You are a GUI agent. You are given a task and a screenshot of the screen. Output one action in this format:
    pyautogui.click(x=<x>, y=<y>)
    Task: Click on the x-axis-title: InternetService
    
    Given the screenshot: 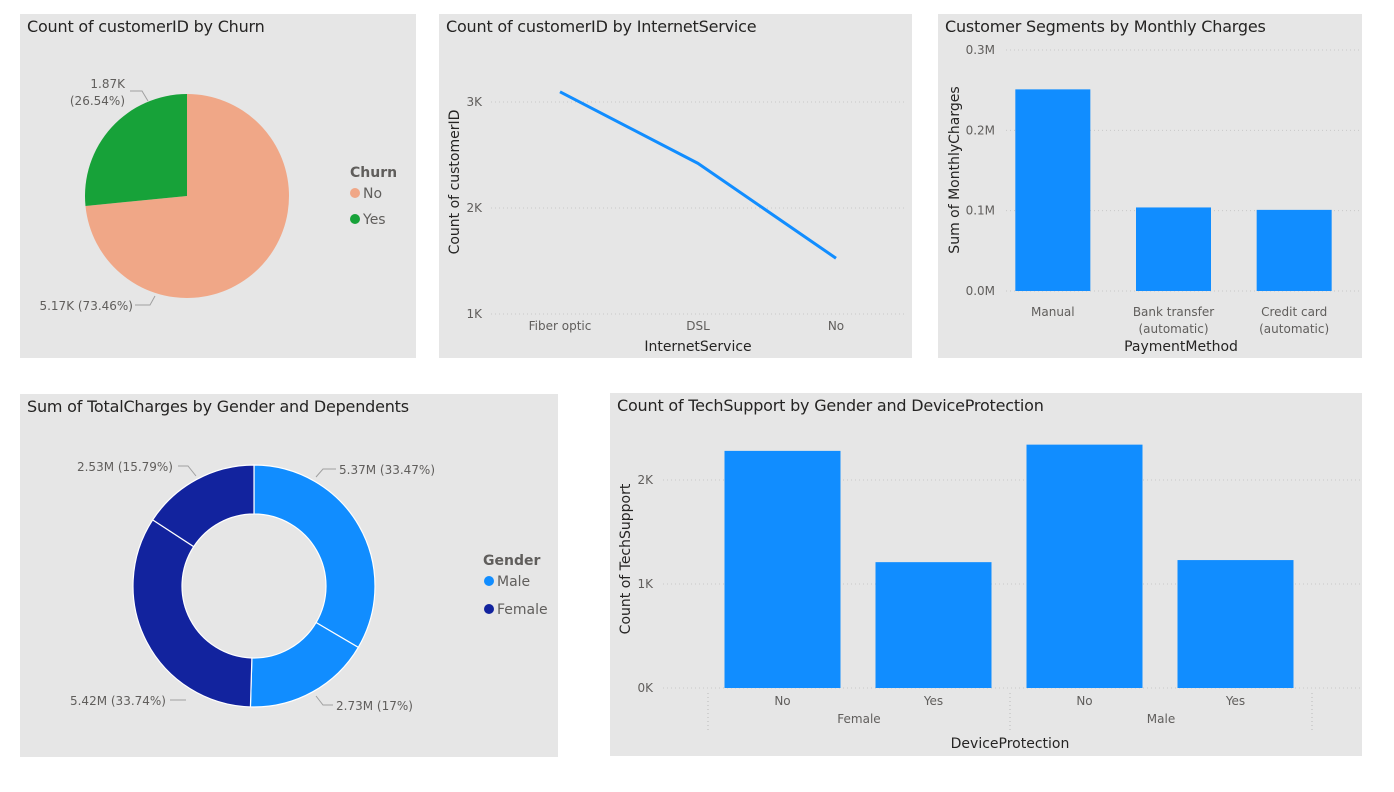 What is the action you would take?
    pyautogui.click(x=697, y=347)
    